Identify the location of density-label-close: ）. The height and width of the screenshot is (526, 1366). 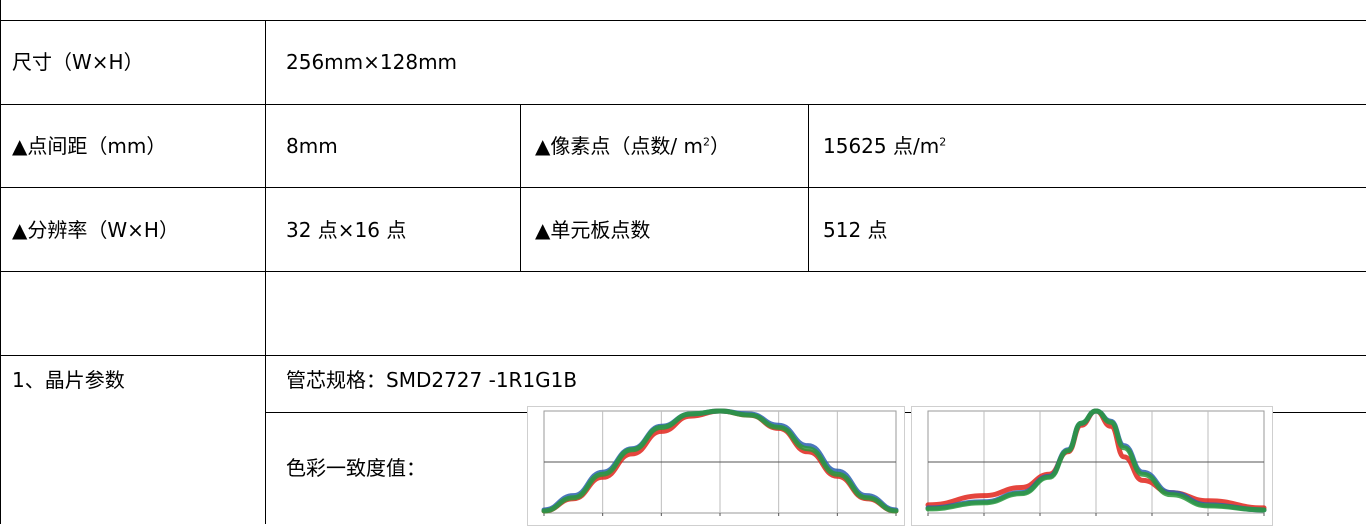
(719, 146).